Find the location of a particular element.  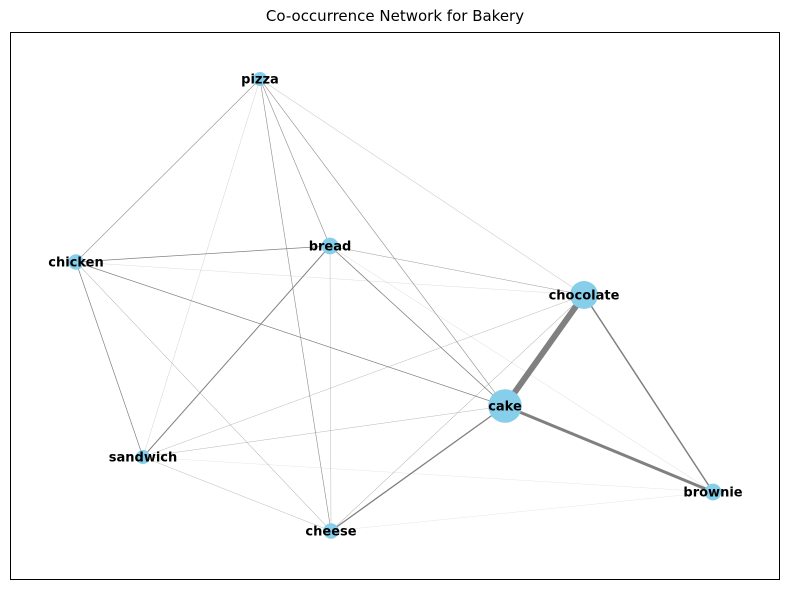

node-label-bread: bread is located at coordinates (330, 247).